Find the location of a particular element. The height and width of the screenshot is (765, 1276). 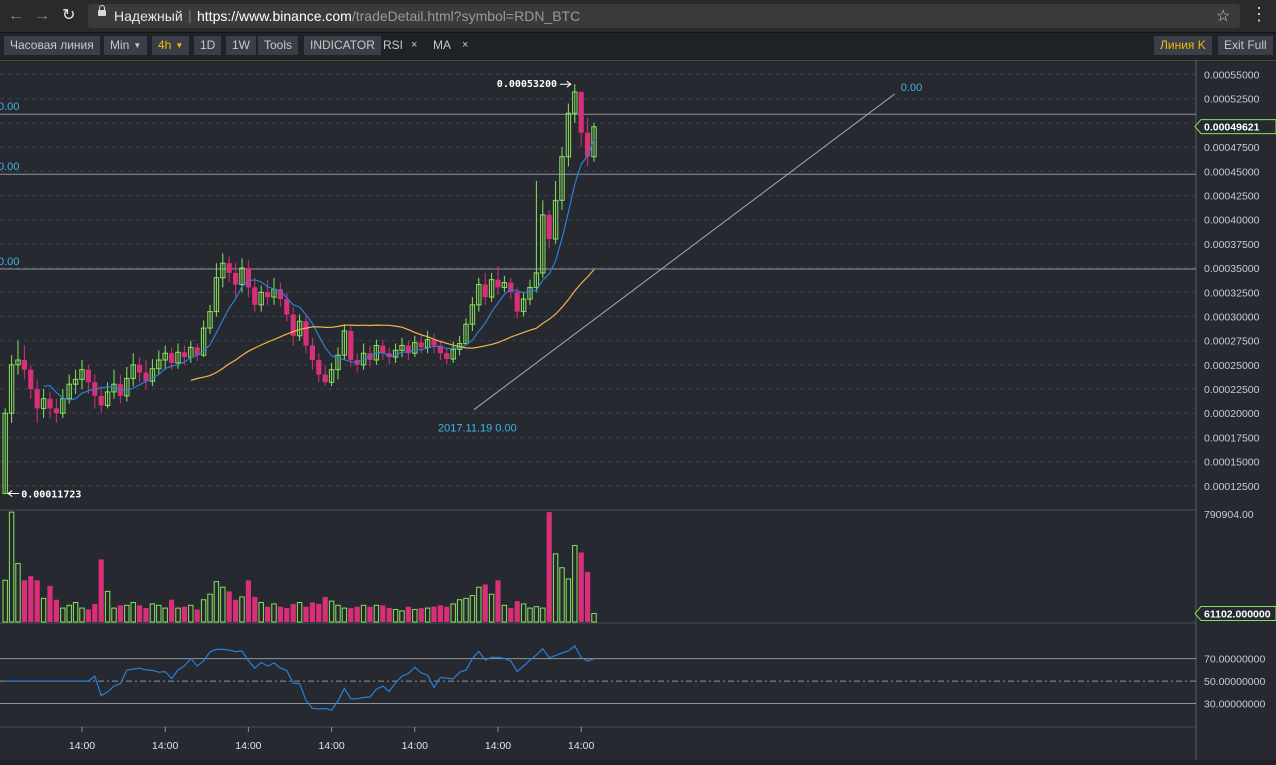

back-arrow-icon: ← is located at coordinates (16, 15).